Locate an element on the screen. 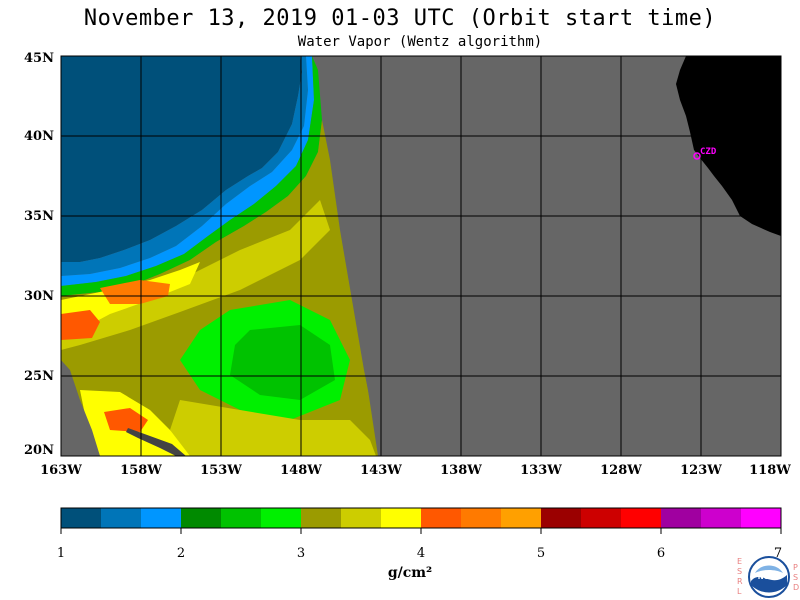 The width and height of the screenshot is (800, 600). page-subtitle: Water Vapor (Wentz algorithm) is located at coordinates (420, 42).